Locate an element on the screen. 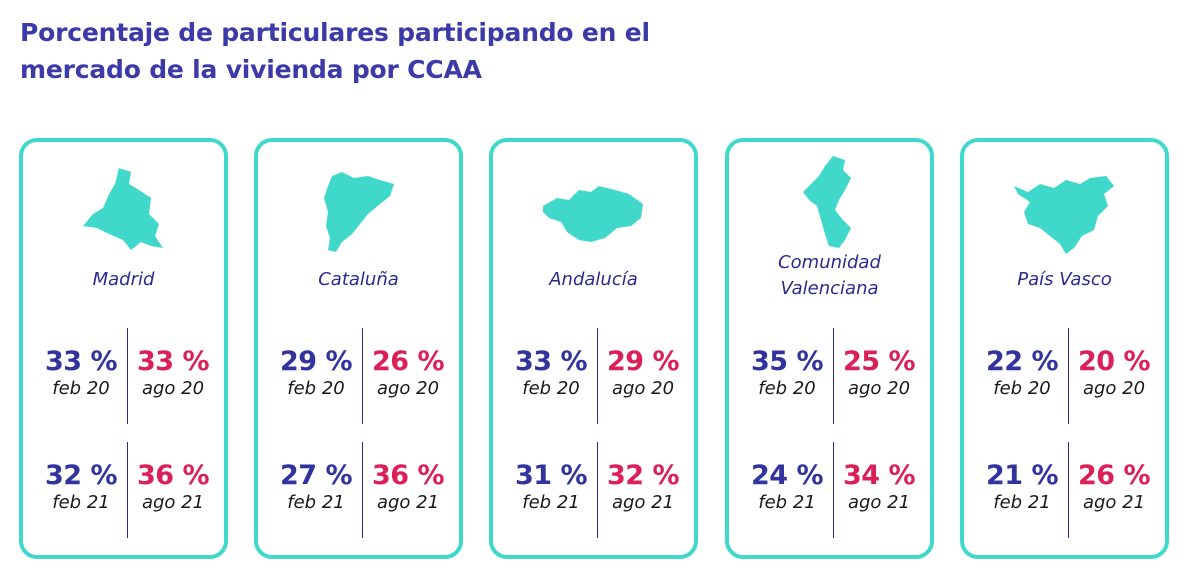 The image size is (1200, 583). region-name-line: Comunidad is located at coordinates (829, 262).